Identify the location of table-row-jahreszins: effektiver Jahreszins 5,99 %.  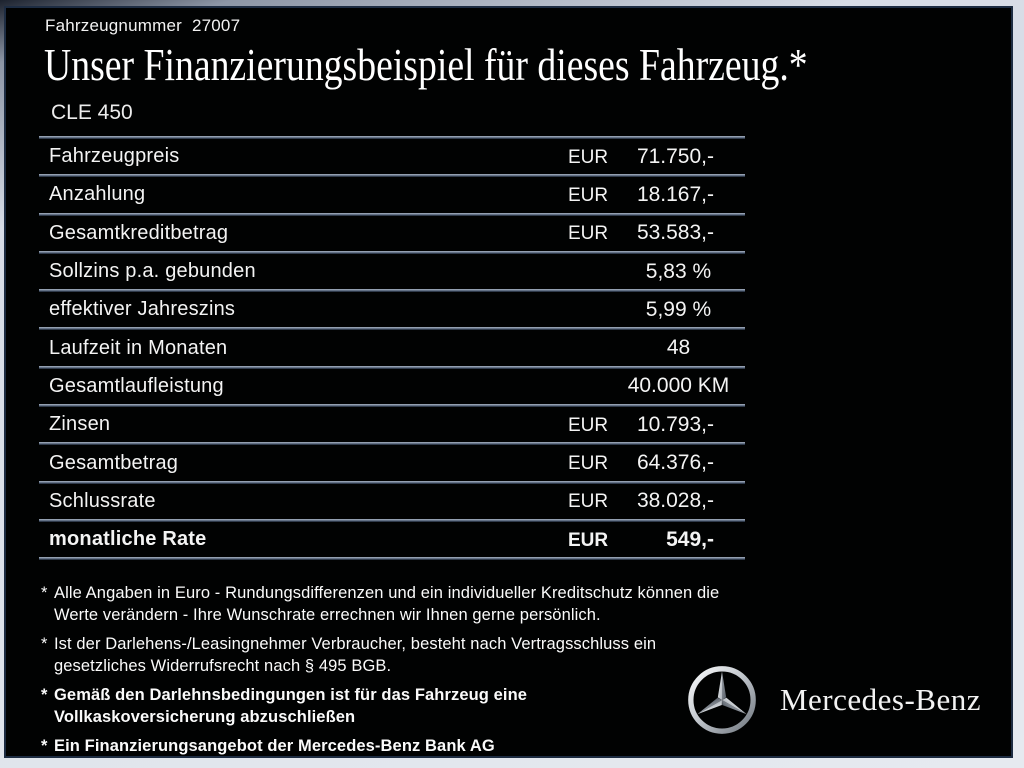
(392, 309).